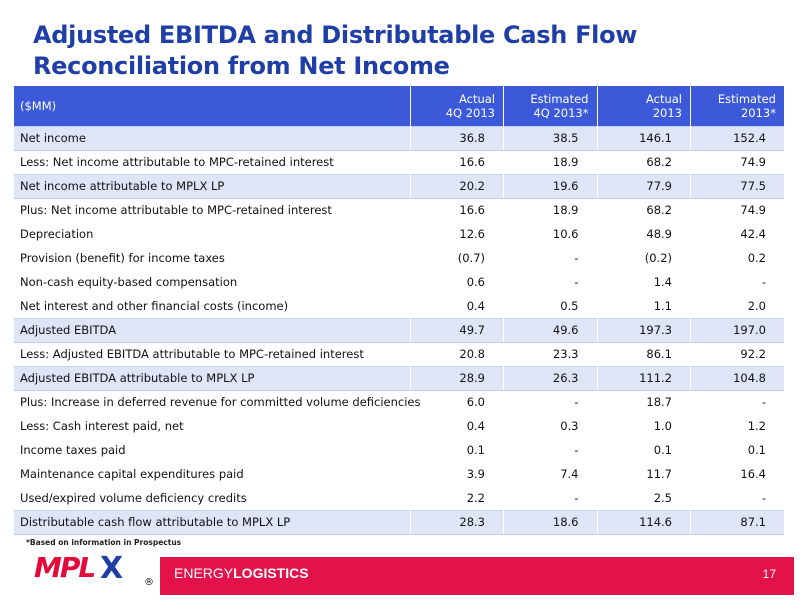  What do you see at coordinates (643, 402) in the screenshot?
I see `cell-value: 18.7` at bounding box center [643, 402].